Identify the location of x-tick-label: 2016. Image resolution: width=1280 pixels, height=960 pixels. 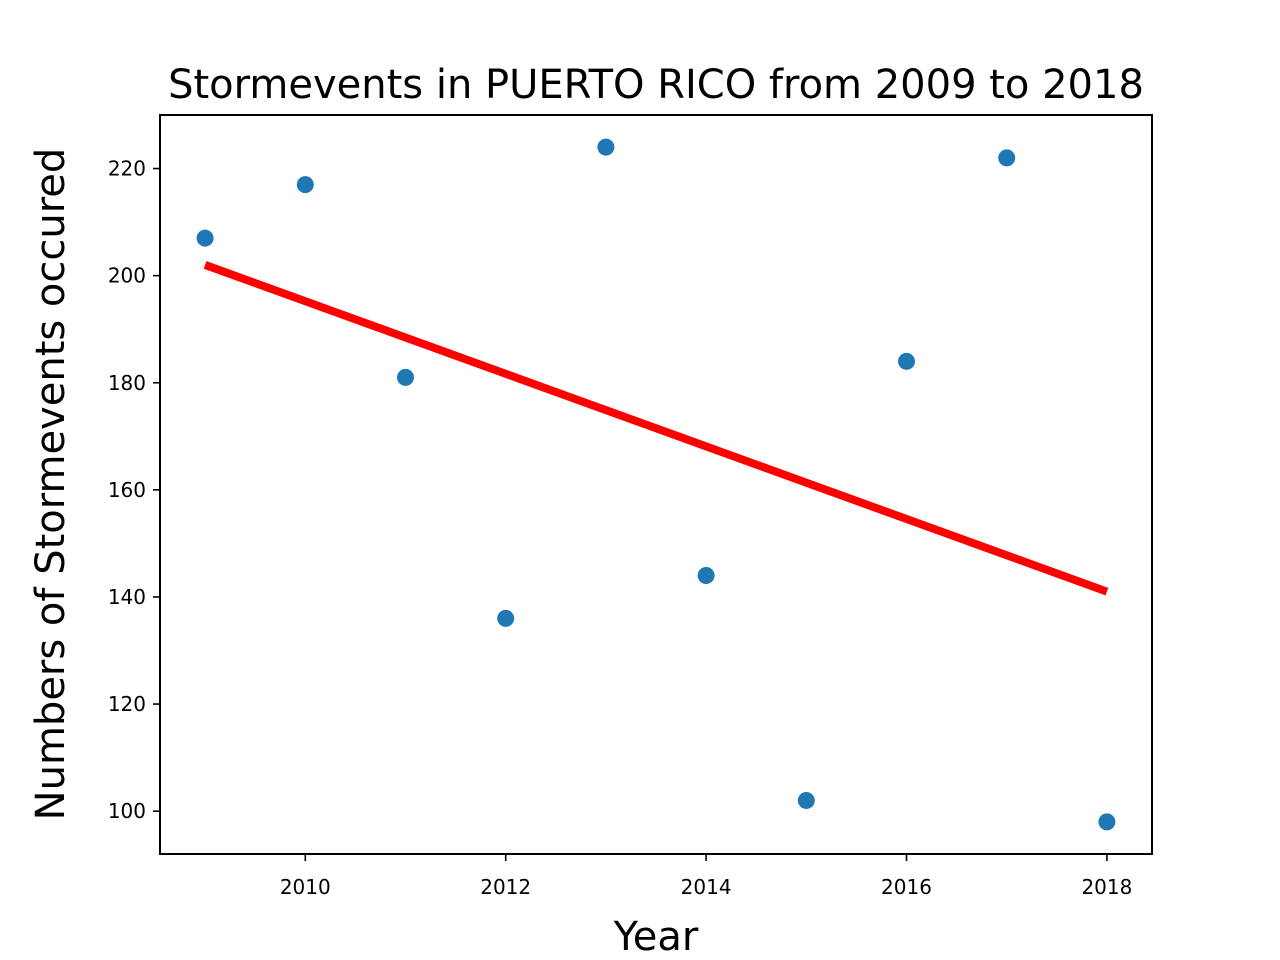
(906, 887).